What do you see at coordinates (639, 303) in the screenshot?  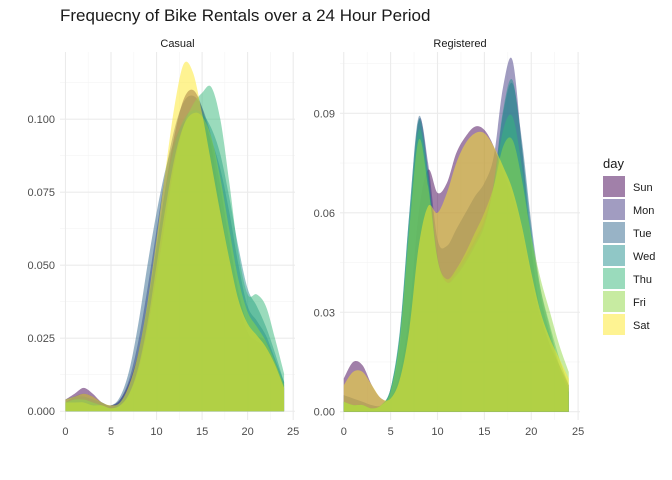 I see `legend-label-fri: Fri` at bounding box center [639, 303].